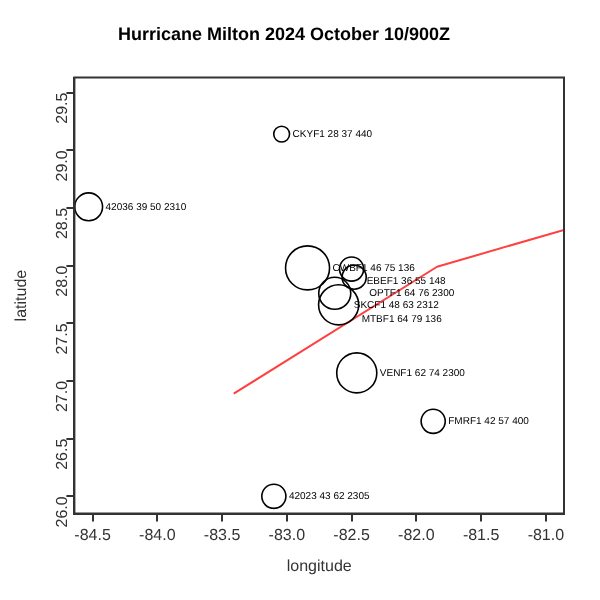  Describe the element at coordinates (158, 534) in the screenshot. I see `x-tick-label: -84.0` at that location.